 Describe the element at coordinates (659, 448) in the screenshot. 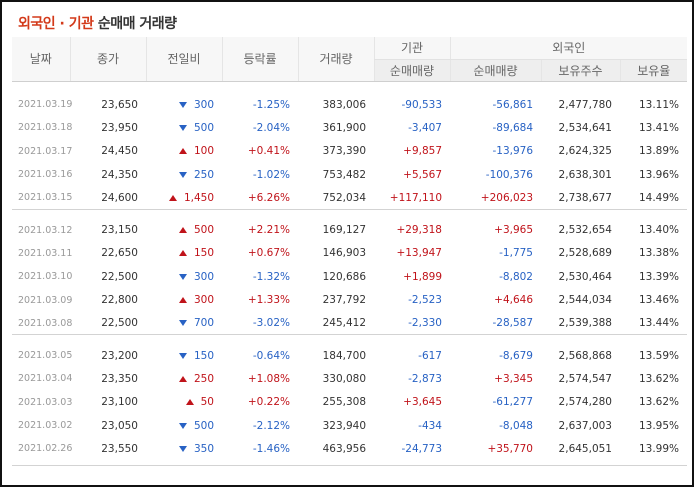

I see `cell-frgn-ratio: 13.99%` at that location.